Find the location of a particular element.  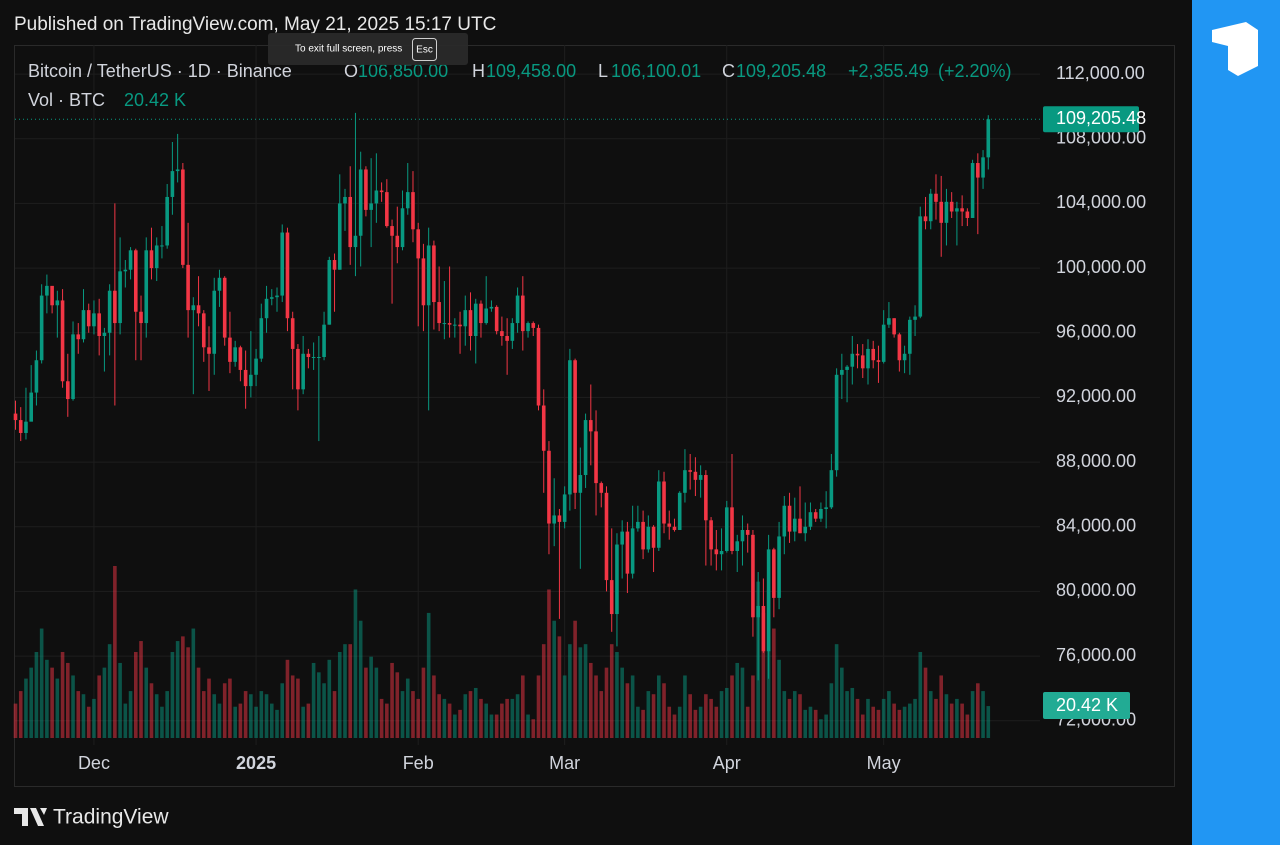

y-tick-label: 92,000.00 is located at coordinates (1096, 396).